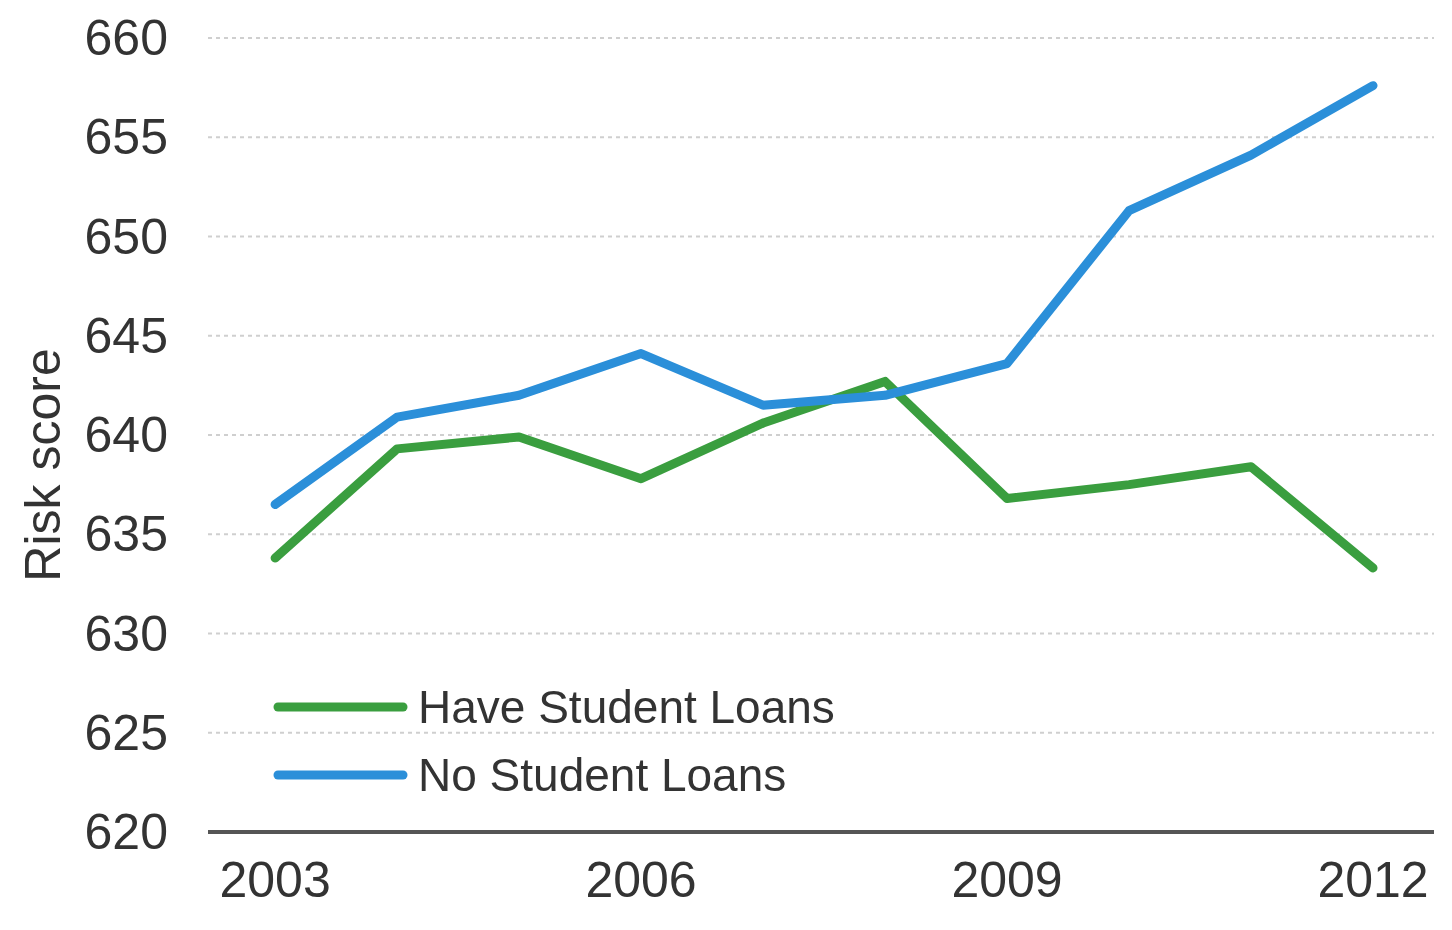 The image size is (1452, 930). What do you see at coordinates (126, 832) in the screenshot?
I see `y-tick-label: 620` at bounding box center [126, 832].